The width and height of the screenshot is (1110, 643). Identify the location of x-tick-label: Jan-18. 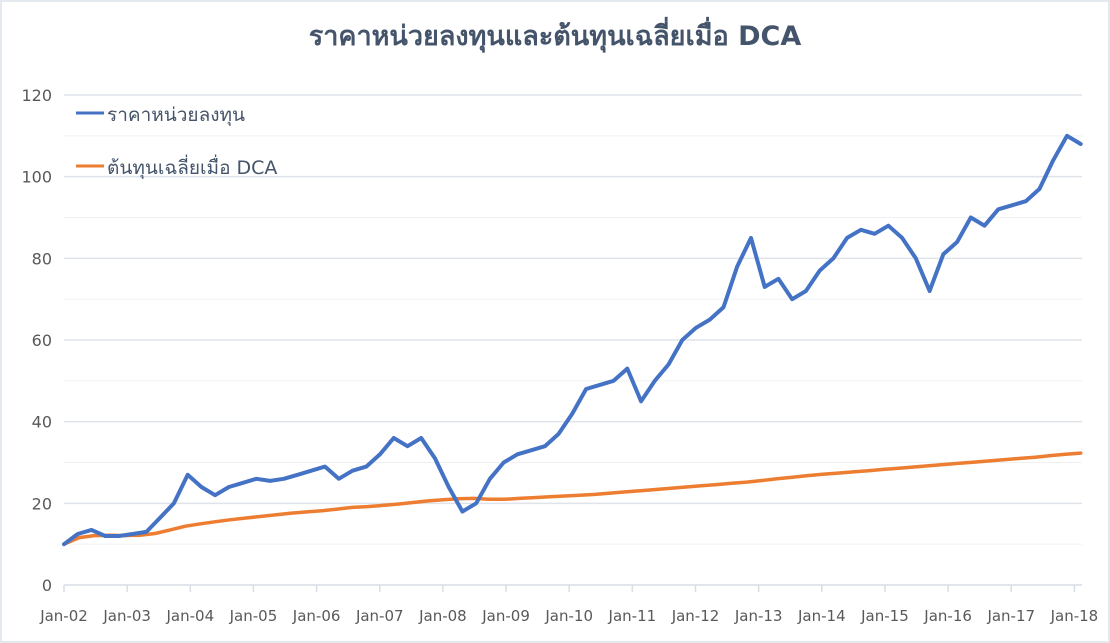
(1074, 616).